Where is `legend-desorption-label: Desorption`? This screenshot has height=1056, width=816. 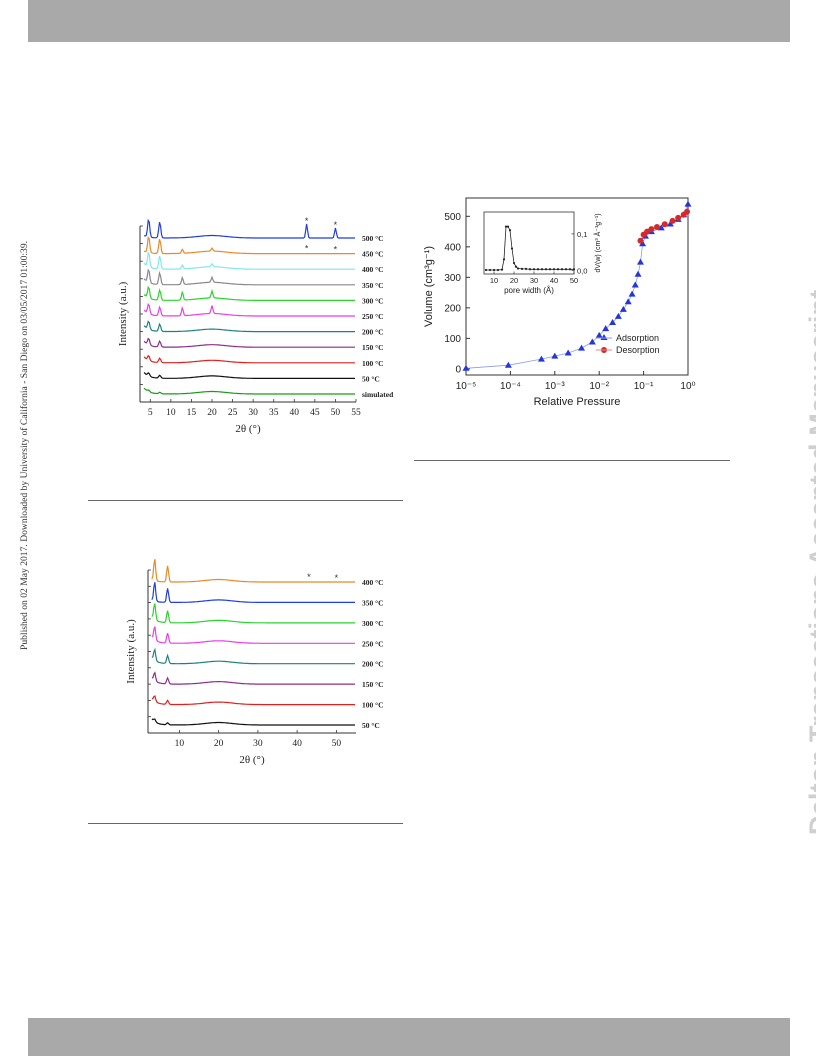
legend-desorption-label: Desorption is located at coordinates (638, 350).